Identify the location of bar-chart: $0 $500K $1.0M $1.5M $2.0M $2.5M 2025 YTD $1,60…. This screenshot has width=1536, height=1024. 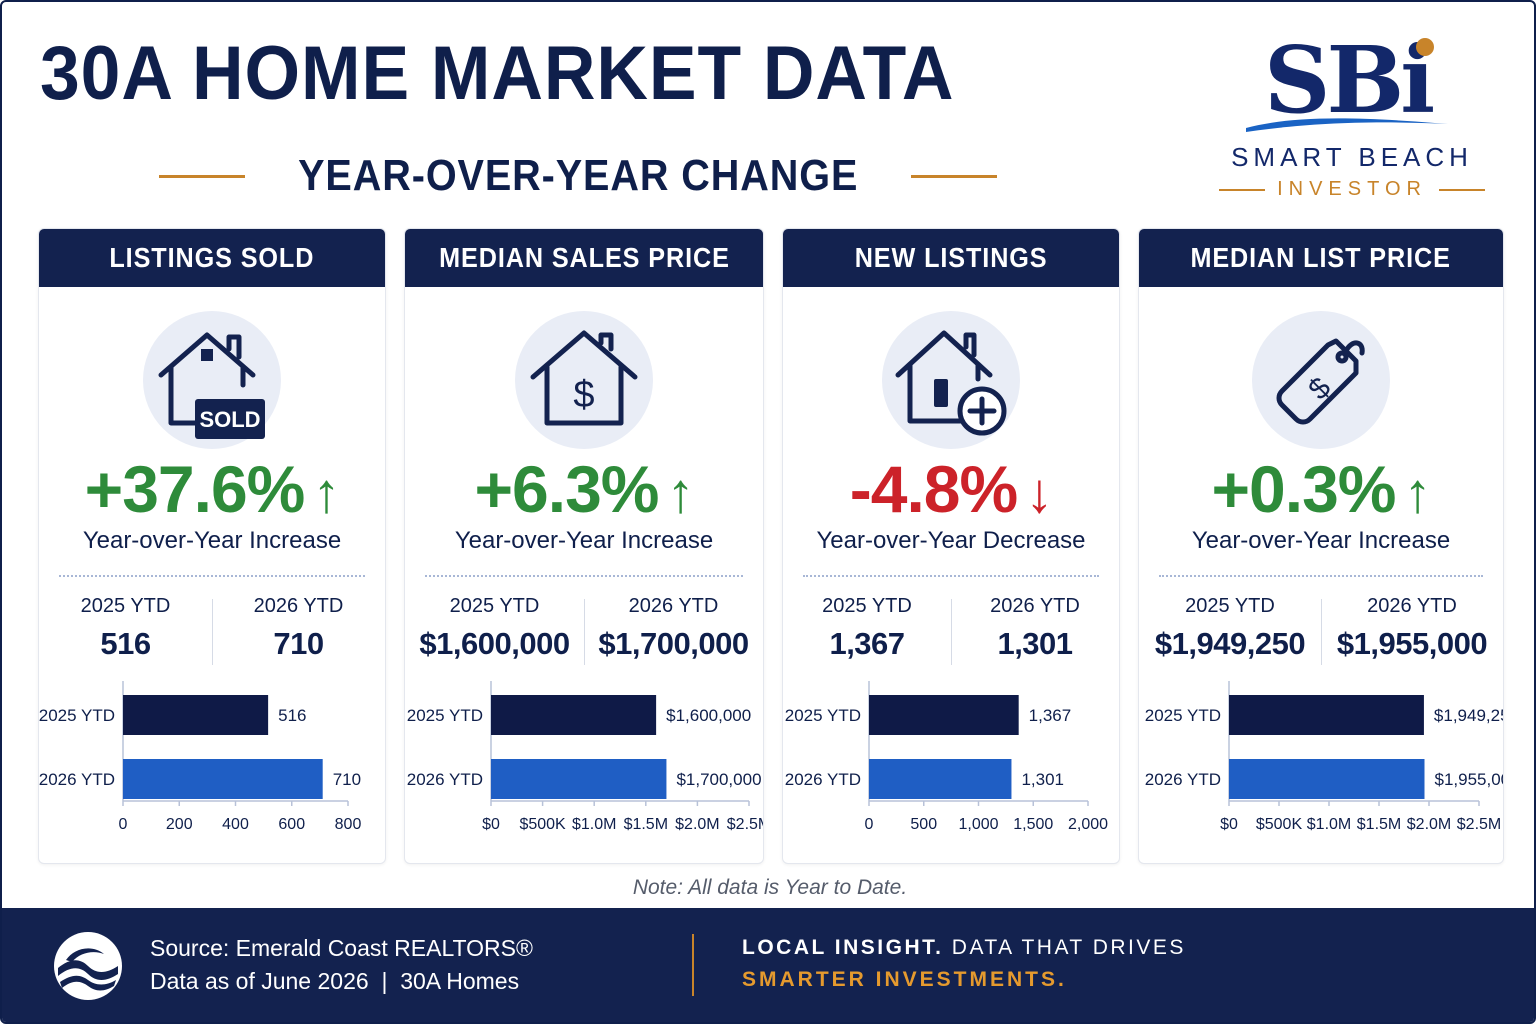
(585, 757).